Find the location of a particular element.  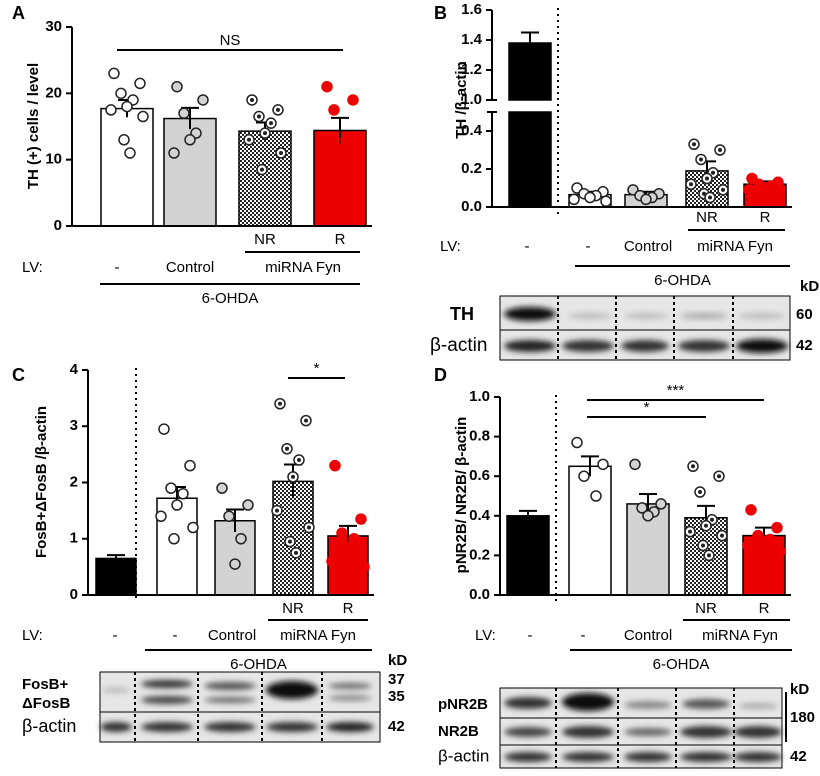

y-tick-label: 0.0 is located at coordinates (479, 594).